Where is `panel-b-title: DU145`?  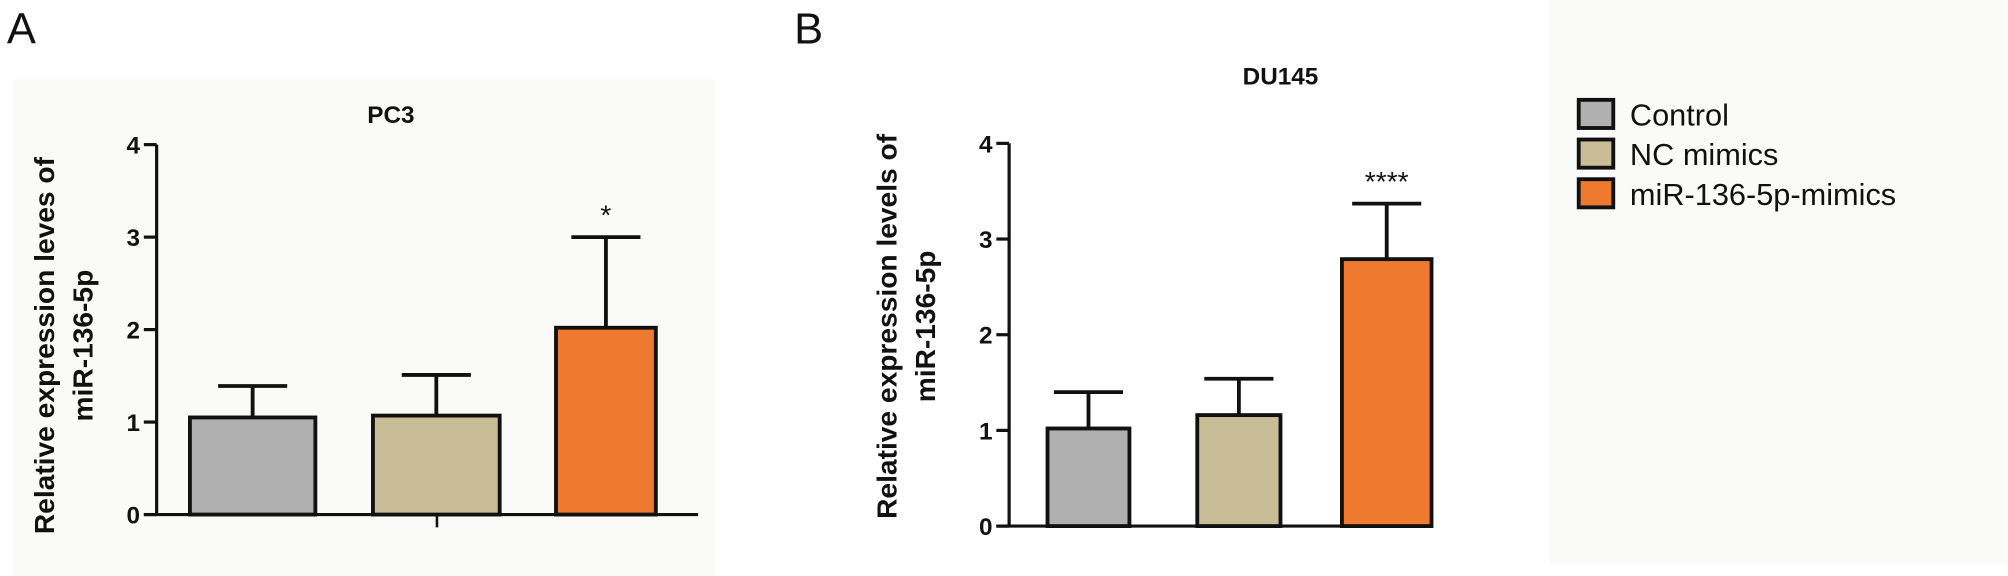 panel-b-title: DU145 is located at coordinates (1281, 76).